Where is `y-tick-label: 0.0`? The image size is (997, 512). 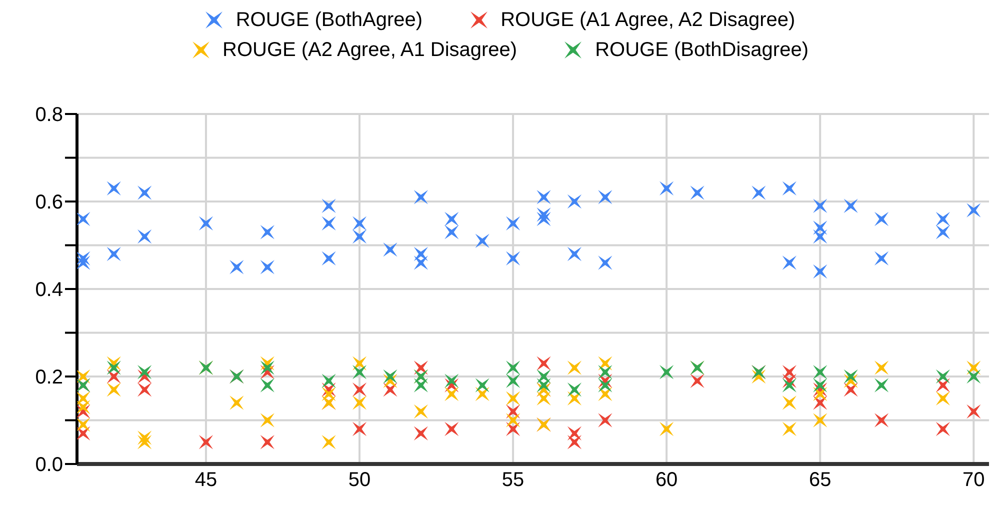 y-tick-label: 0.0 is located at coordinates (49, 465).